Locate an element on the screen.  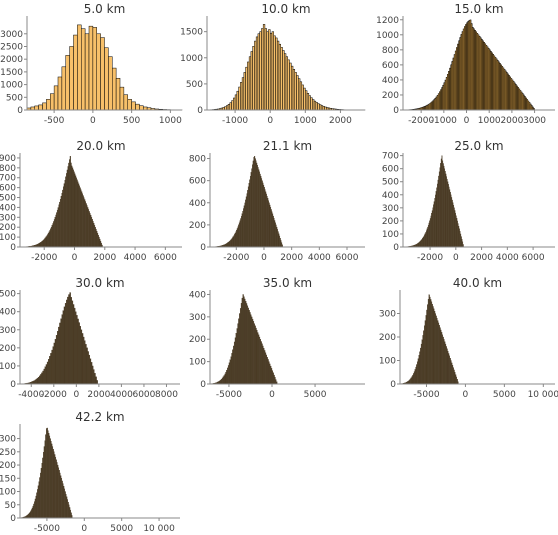
x-tick-label: 6000 is located at coordinates (347, 258).